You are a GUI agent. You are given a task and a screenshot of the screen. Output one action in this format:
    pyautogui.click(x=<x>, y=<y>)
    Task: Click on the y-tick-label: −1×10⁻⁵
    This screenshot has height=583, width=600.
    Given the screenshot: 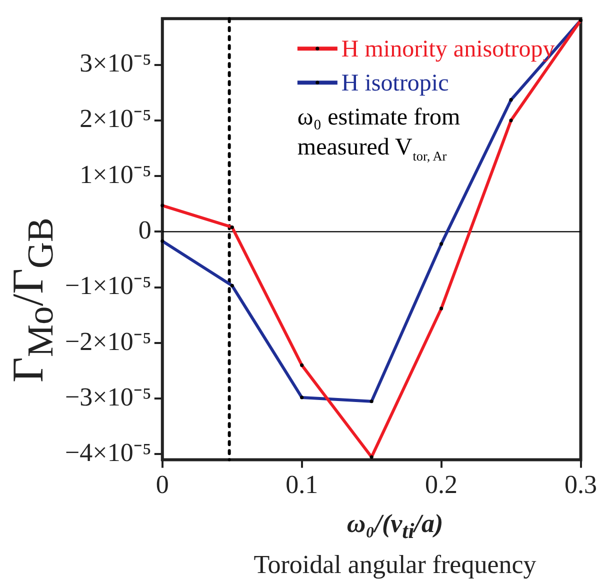 What is the action you would take?
    pyautogui.click(x=108, y=285)
    